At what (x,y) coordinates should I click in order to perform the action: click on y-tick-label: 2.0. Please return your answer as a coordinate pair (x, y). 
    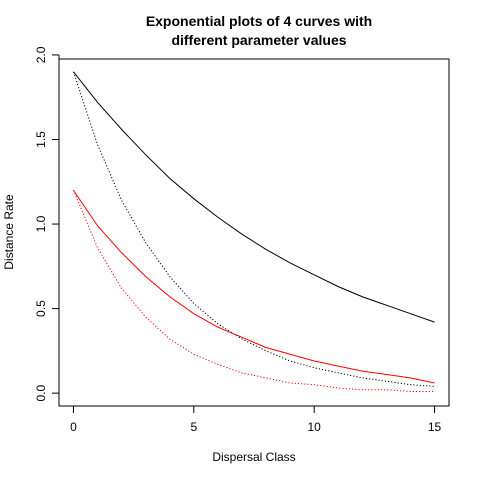
    Looking at the image, I should click on (41, 54).